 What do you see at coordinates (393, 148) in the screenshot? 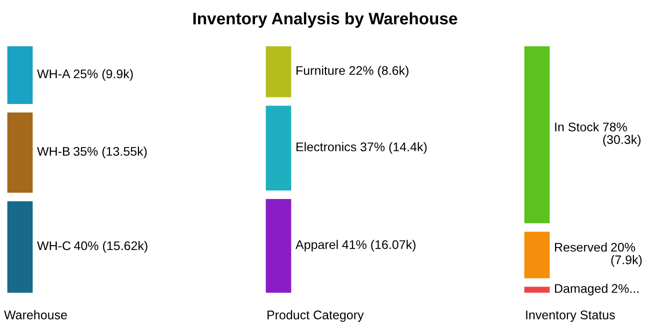
I see `data-label: 37% (14.4k)` at bounding box center [393, 148].